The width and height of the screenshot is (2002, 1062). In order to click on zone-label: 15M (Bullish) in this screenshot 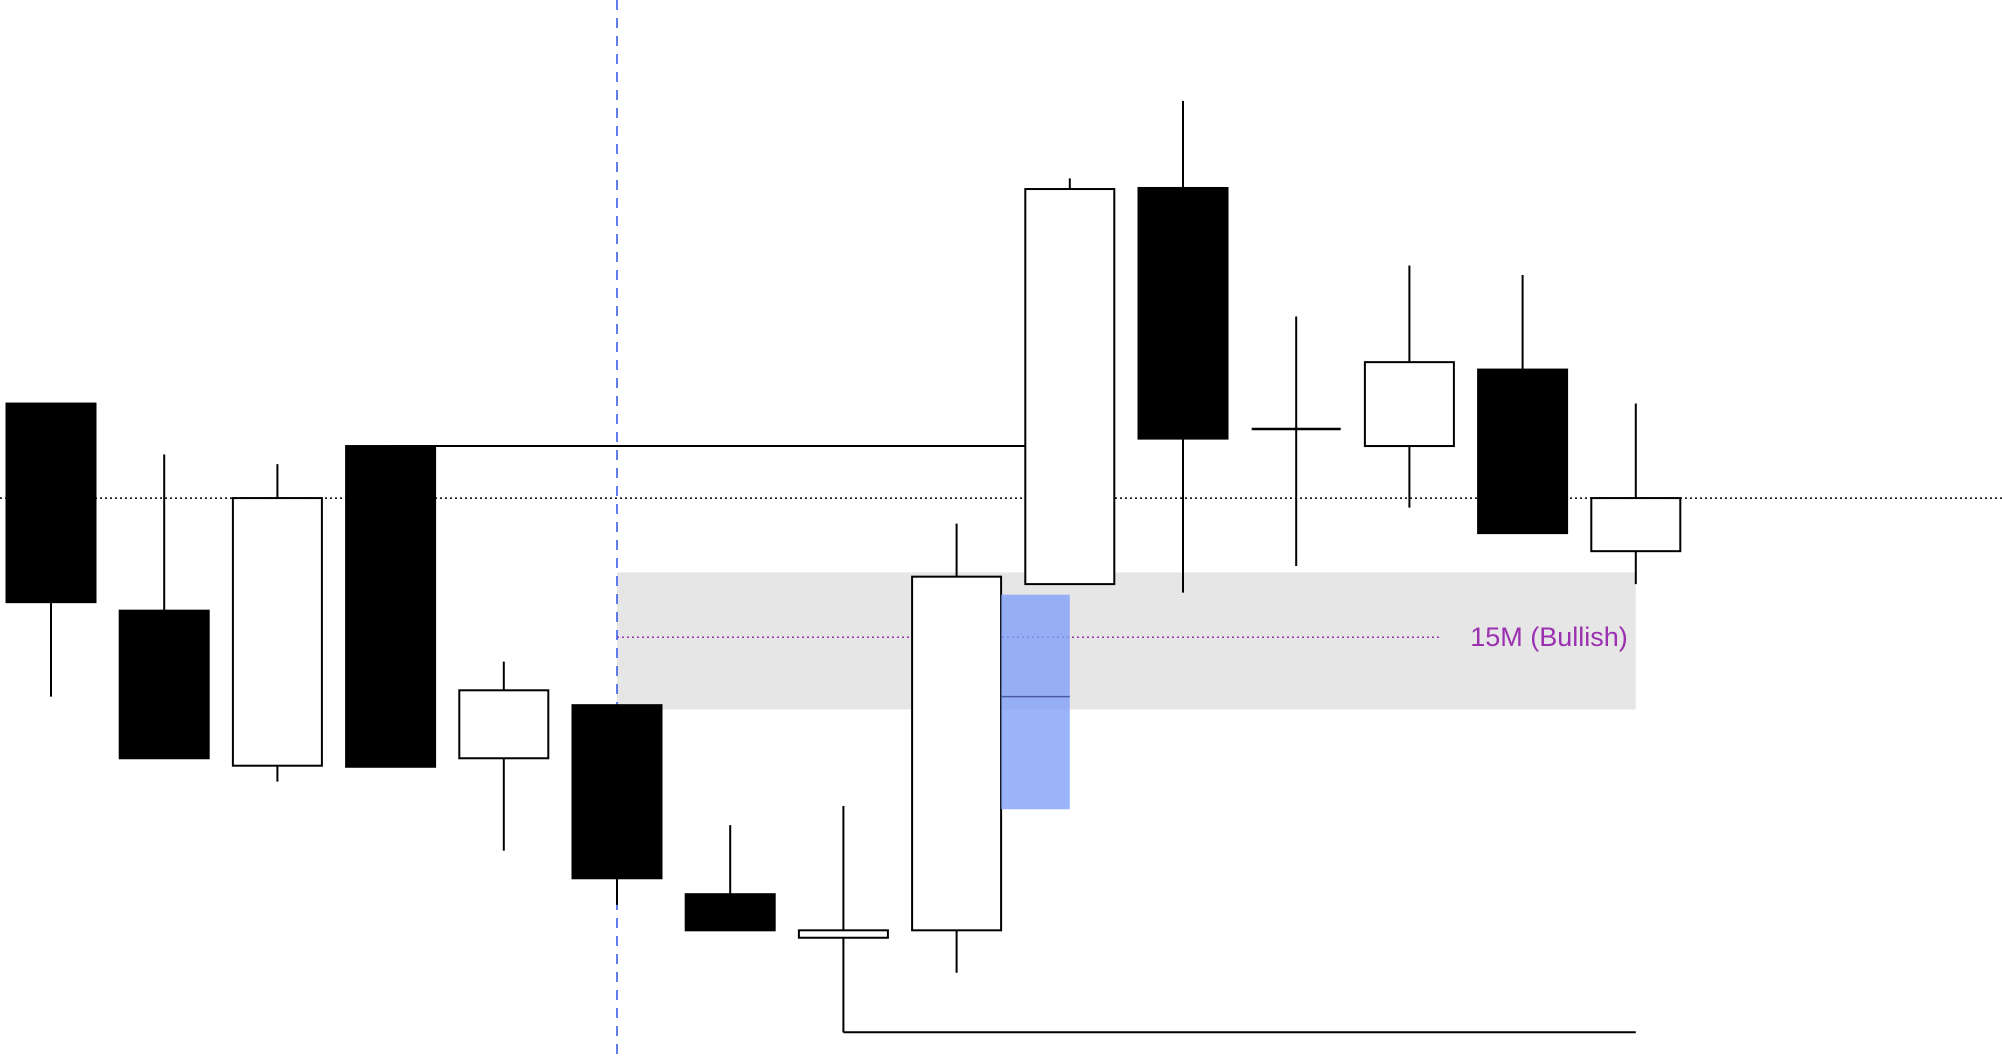, I will do `click(1549, 637)`.